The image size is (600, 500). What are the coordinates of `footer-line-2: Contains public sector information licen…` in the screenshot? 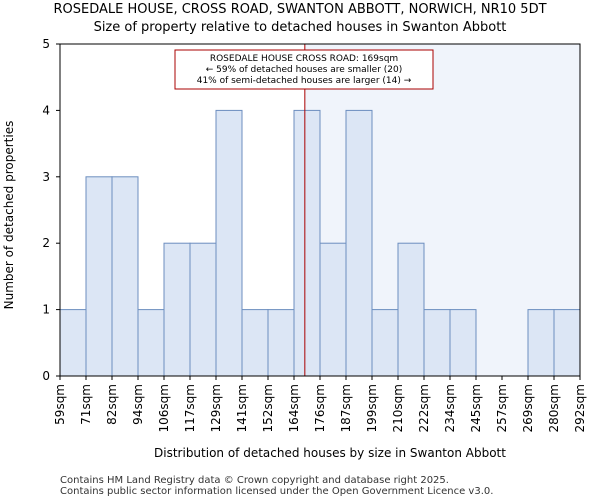 It's located at (276, 491).